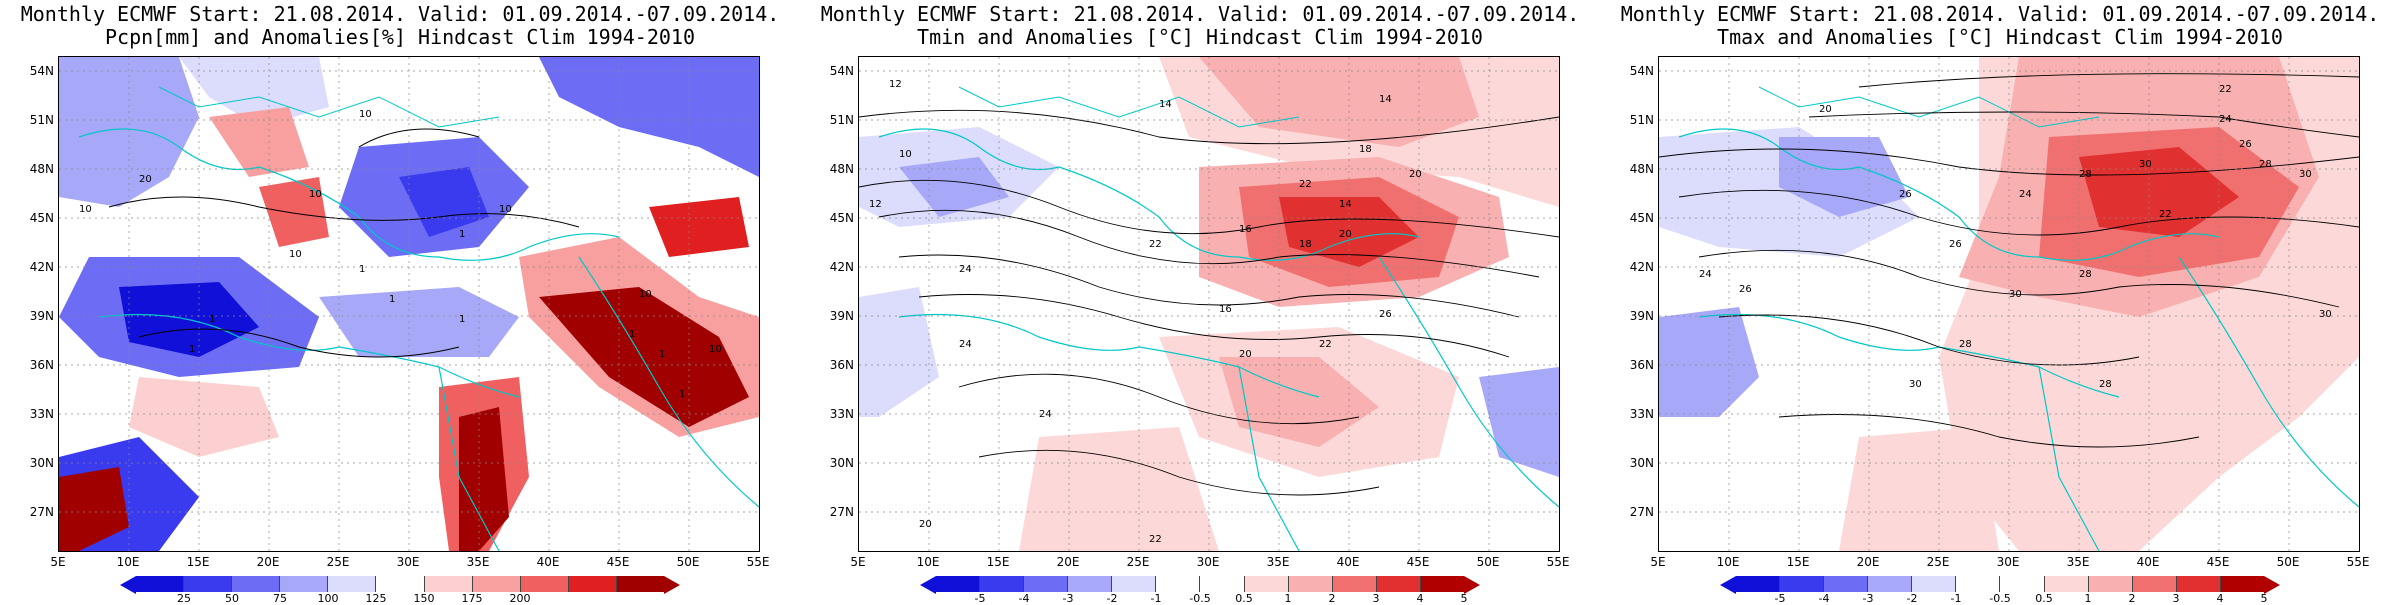 This screenshot has width=2400, height=605. Describe the element at coordinates (2358, 562) in the screenshot. I see `lon-label: 55E` at that location.